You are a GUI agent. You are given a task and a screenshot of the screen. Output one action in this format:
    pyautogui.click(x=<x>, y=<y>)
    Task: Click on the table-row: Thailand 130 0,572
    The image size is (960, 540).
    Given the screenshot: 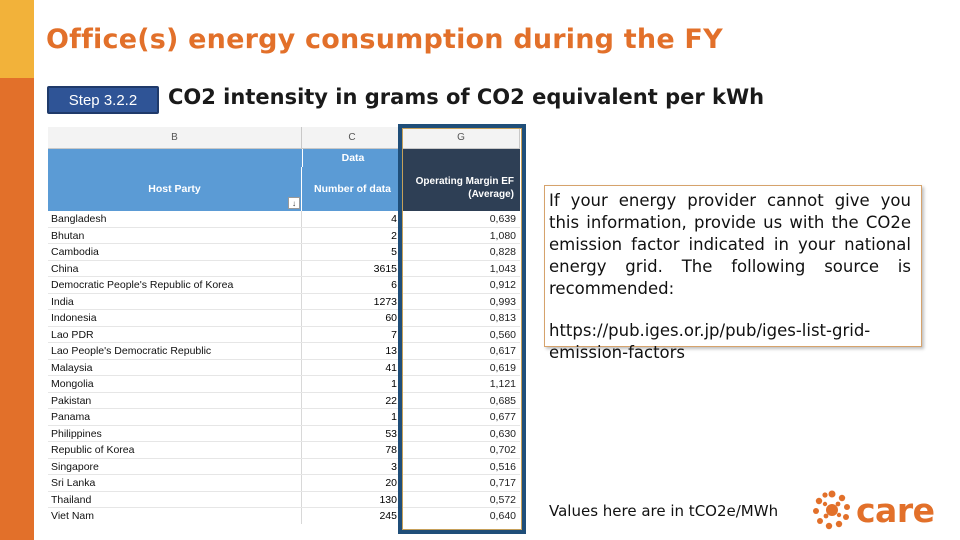 What is the action you would take?
    pyautogui.click(x=284, y=499)
    